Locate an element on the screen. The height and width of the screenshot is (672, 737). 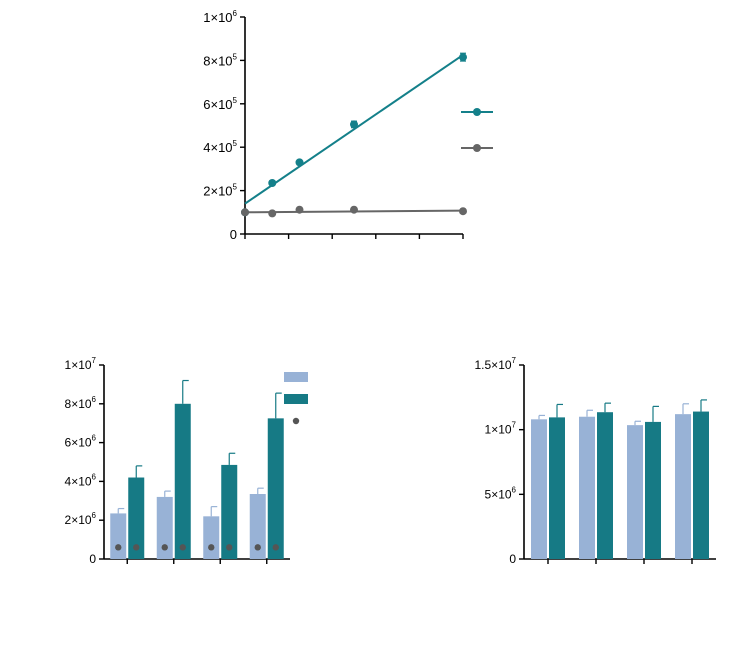
chart-cell-number-standard-curve: 0 2×10⁵ 4×10⁵ 6×10⁵ 8×10⁵ 1×10⁶ is located at coordinates (348, 125).